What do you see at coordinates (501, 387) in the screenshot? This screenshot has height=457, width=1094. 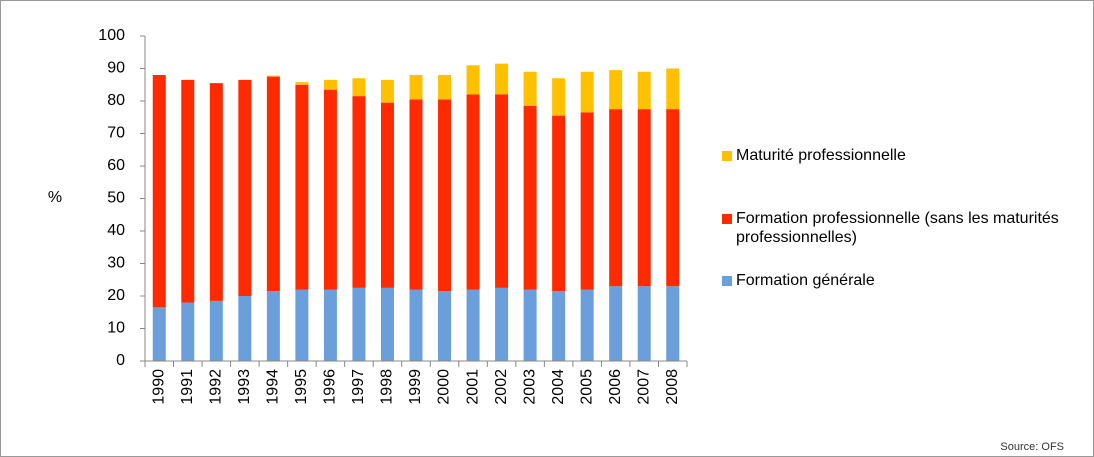 I see `x-tick-label: 2002` at bounding box center [501, 387].